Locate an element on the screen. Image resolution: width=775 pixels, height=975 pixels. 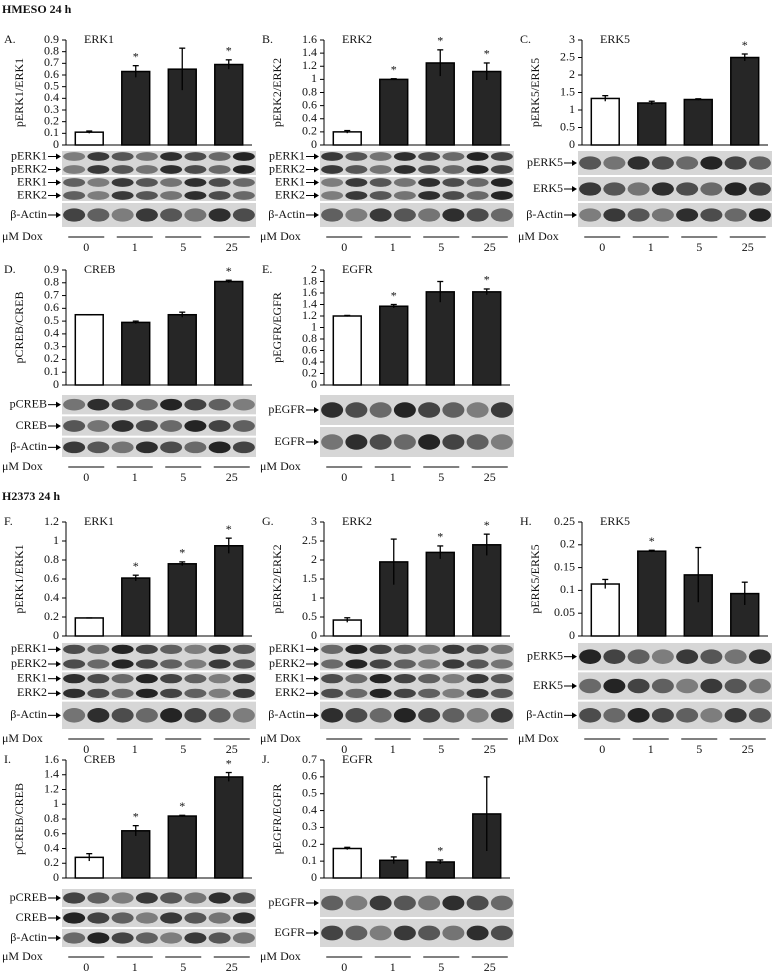
y-tick-label: 0.2 is located at coordinates (309, 843).